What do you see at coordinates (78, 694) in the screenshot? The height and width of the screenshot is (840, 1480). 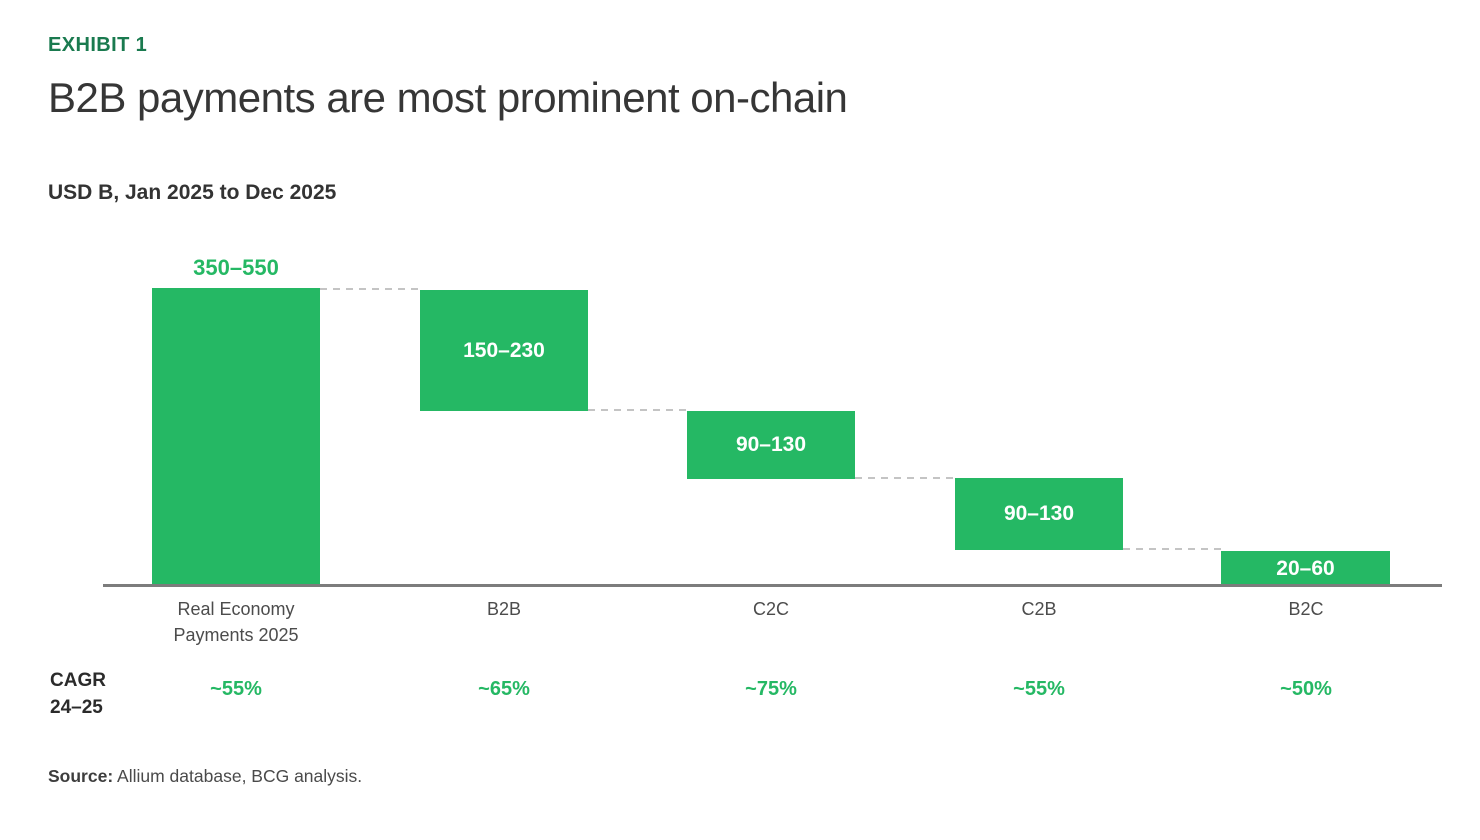 I see `cagr-row-label: CAGR 24–25` at bounding box center [78, 694].